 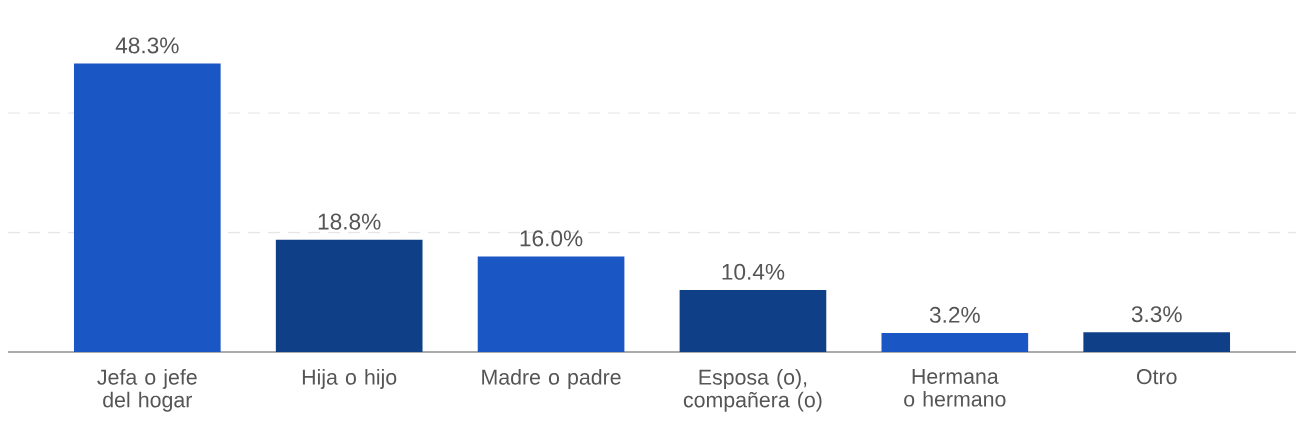 I want to click on x-tick-label: Hija o hijo, so click(x=349, y=379).